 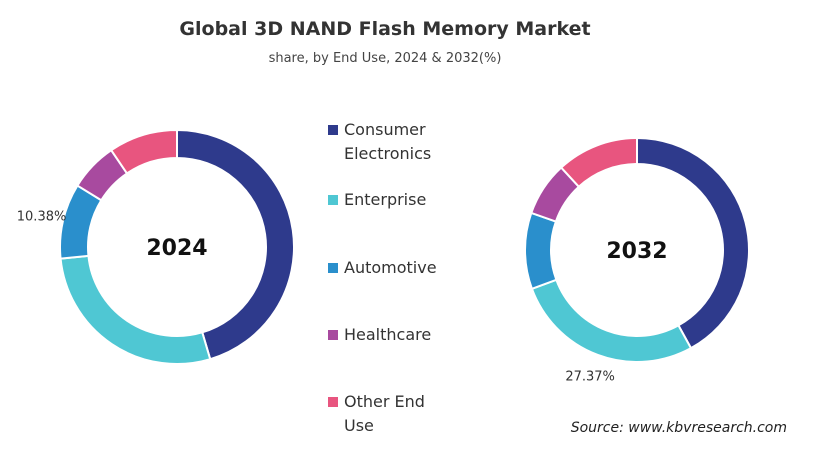 I want to click on value-label: 27.37%, so click(x=590, y=377).